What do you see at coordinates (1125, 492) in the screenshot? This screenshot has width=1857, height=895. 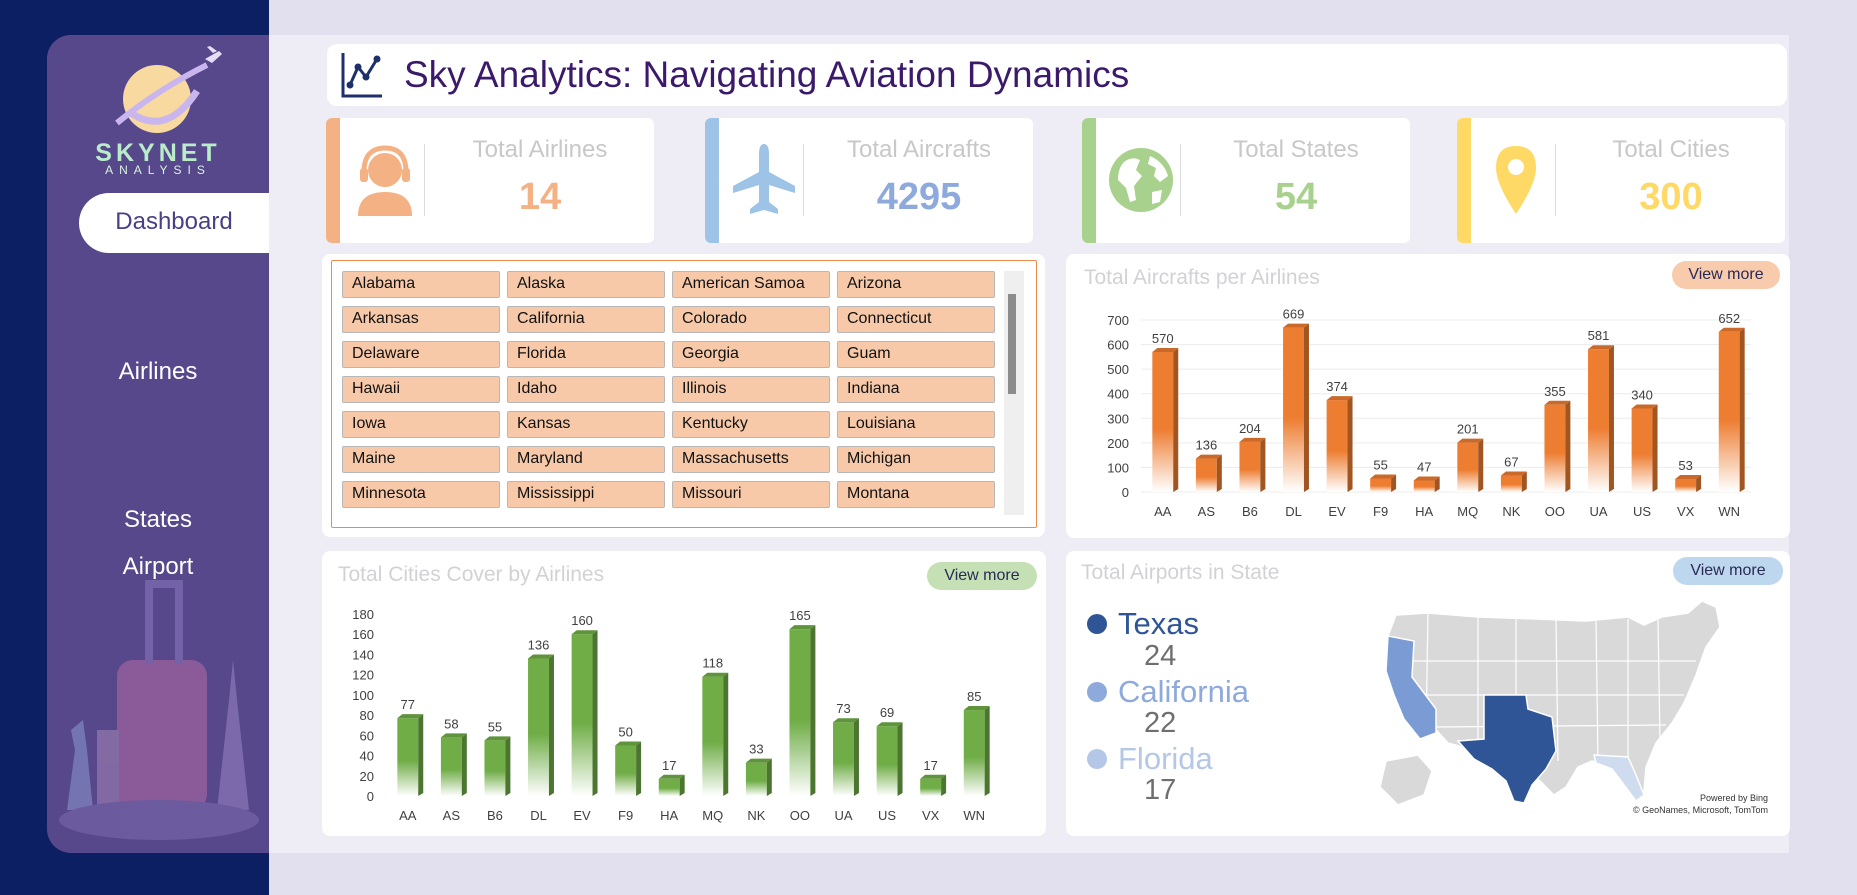 I see `y-tick-label: 0` at bounding box center [1125, 492].